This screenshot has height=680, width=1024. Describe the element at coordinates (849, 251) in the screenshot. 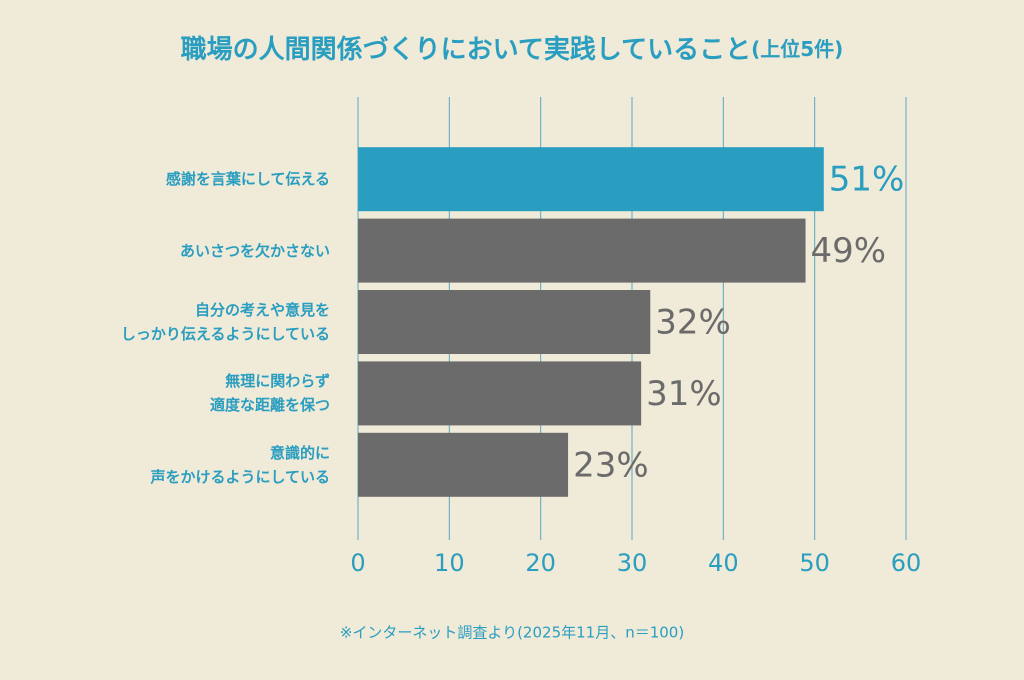

I see `value-label: 49%` at that location.